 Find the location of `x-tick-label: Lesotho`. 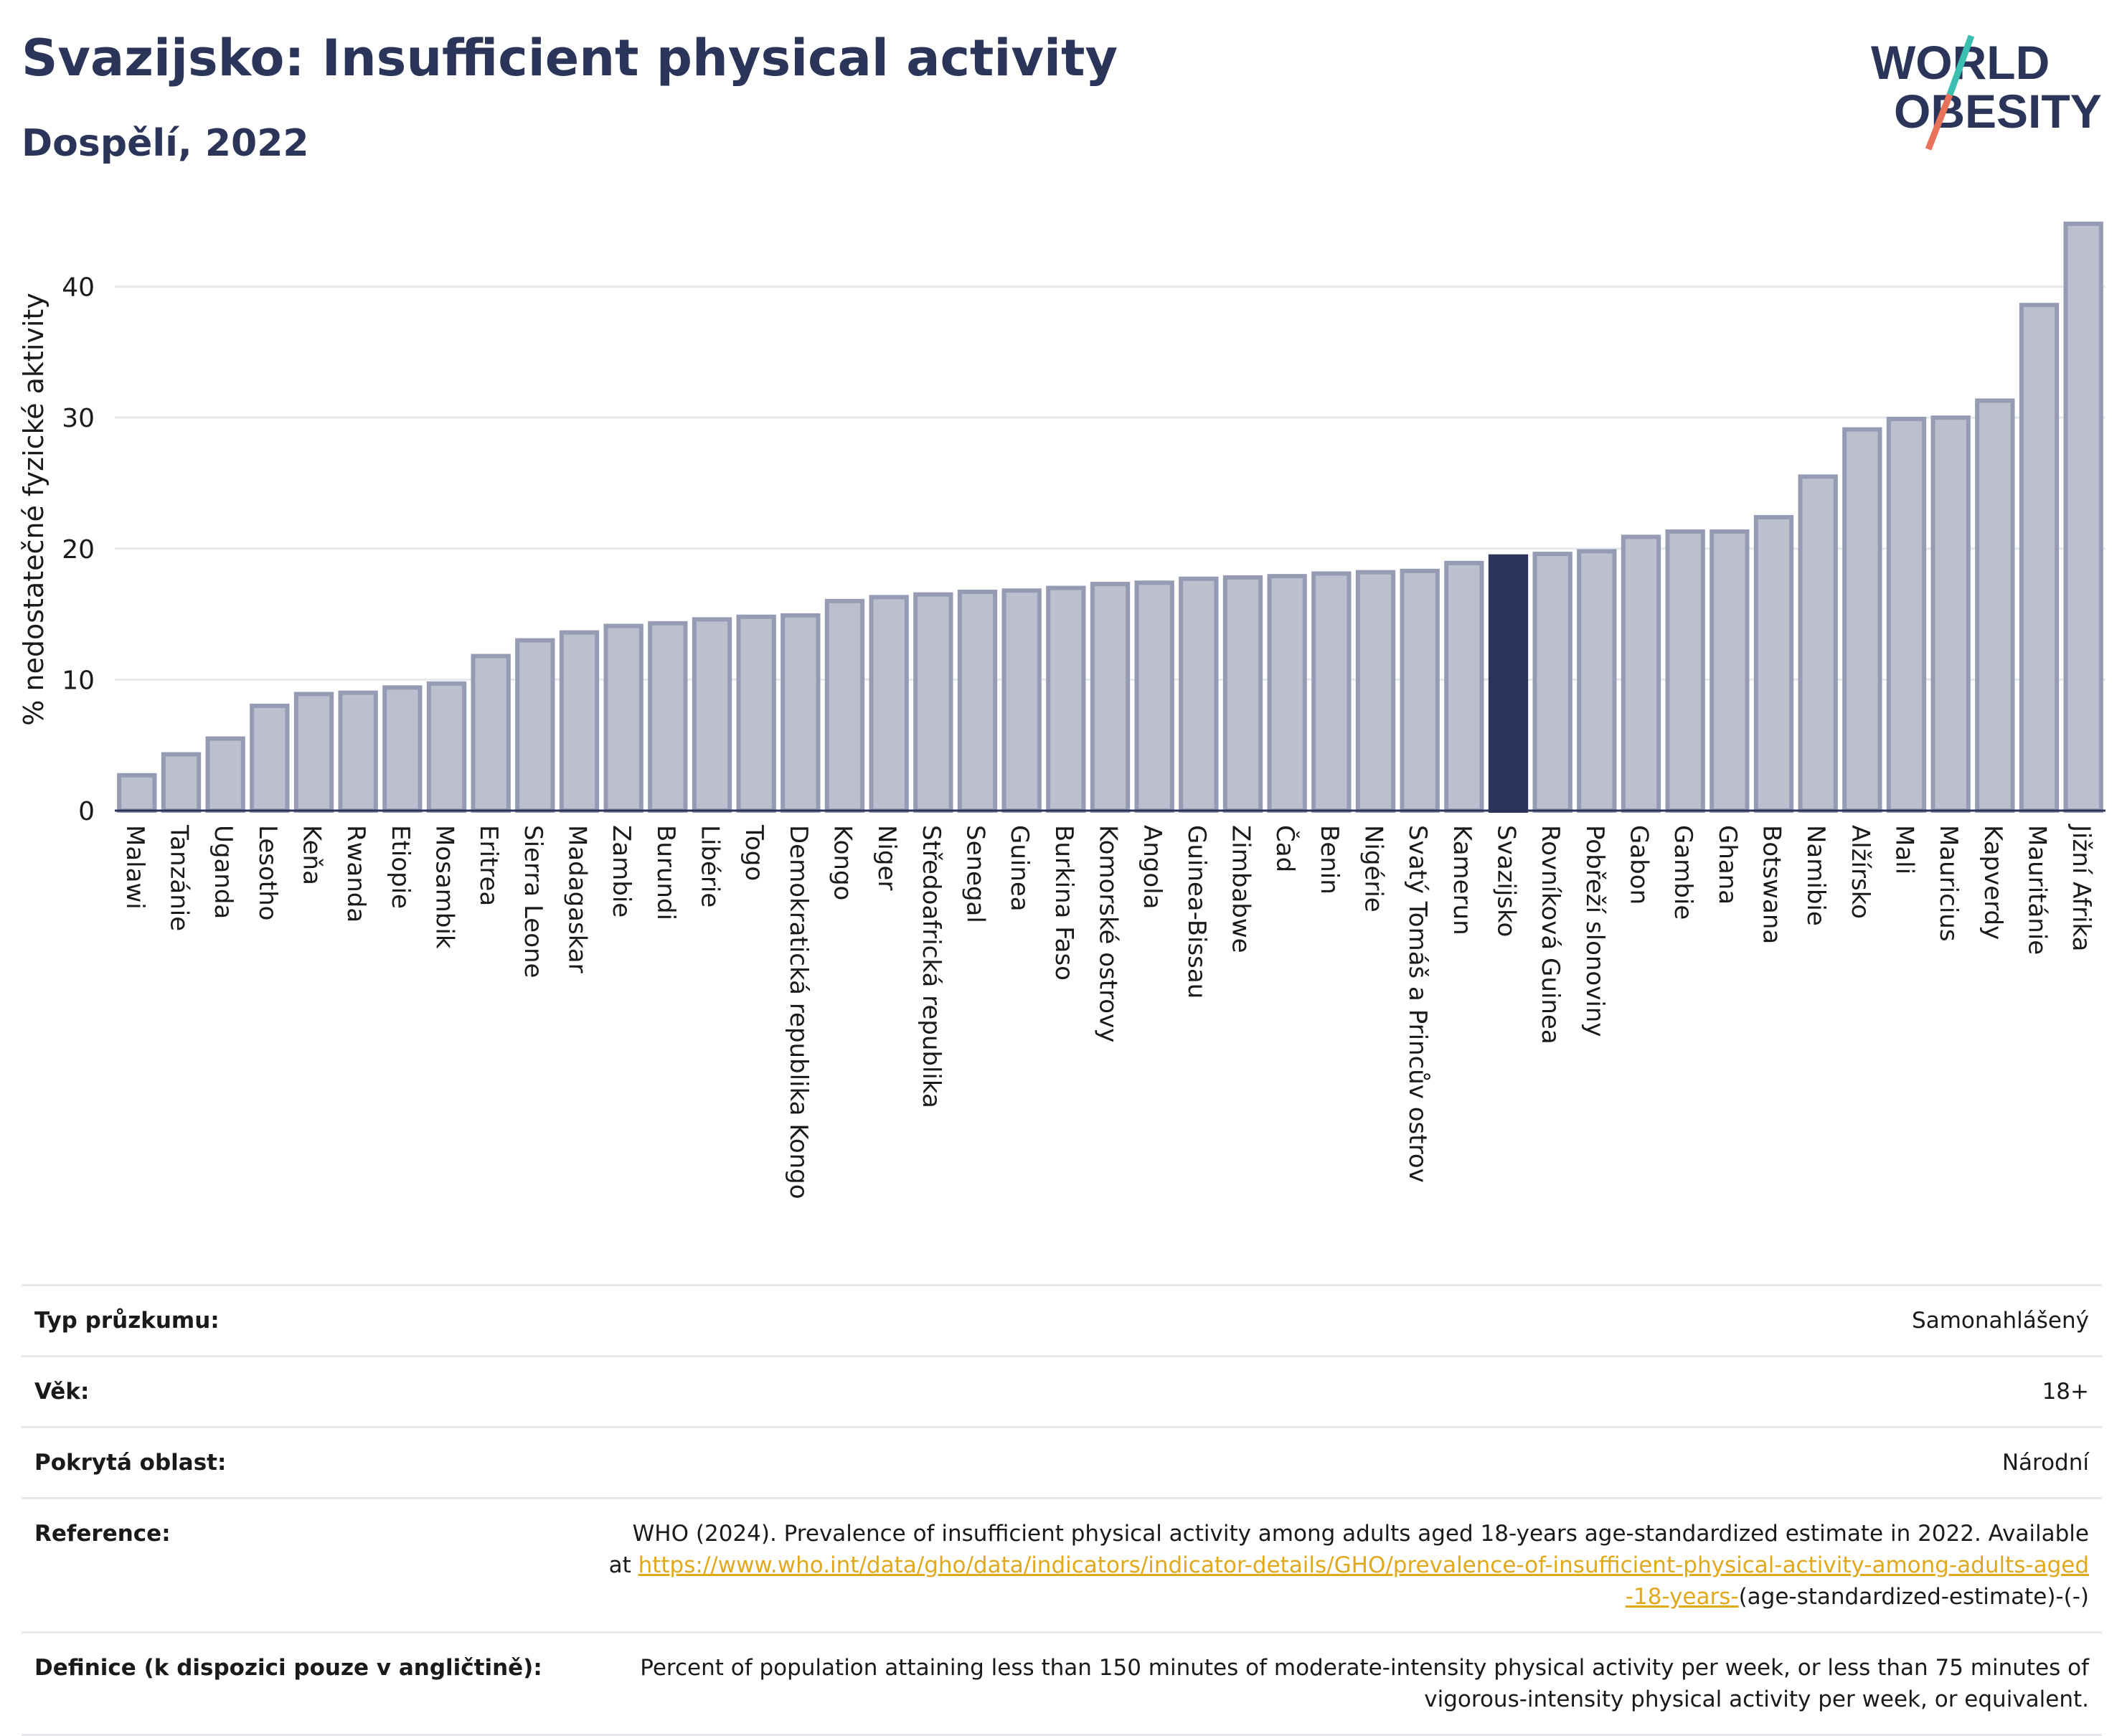

x-tick-label: Lesotho is located at coordinates (267, 872).